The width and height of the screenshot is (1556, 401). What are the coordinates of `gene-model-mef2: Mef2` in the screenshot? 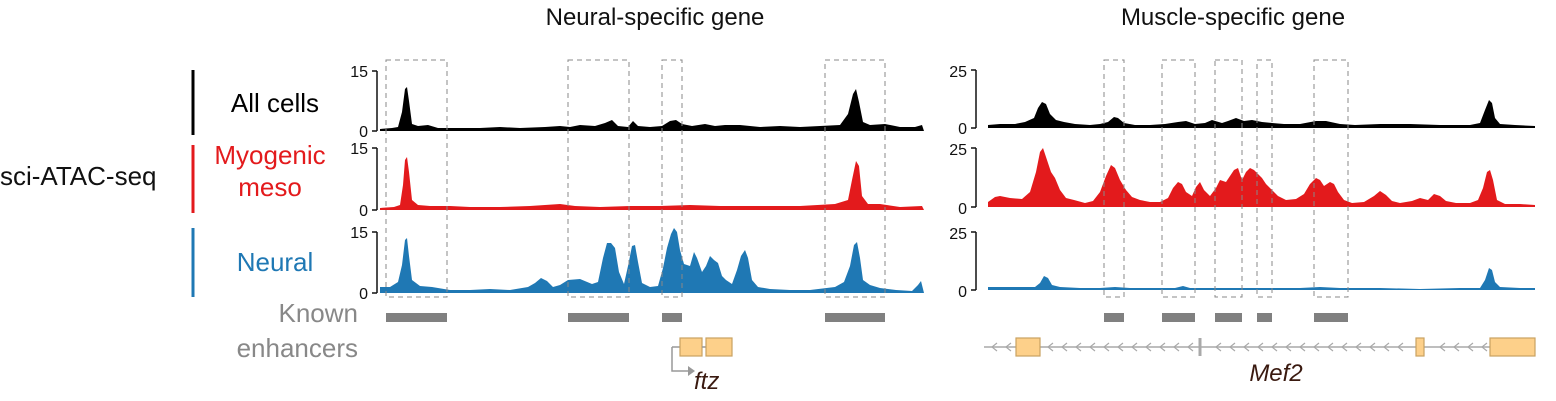 It's located at (1260, 362).